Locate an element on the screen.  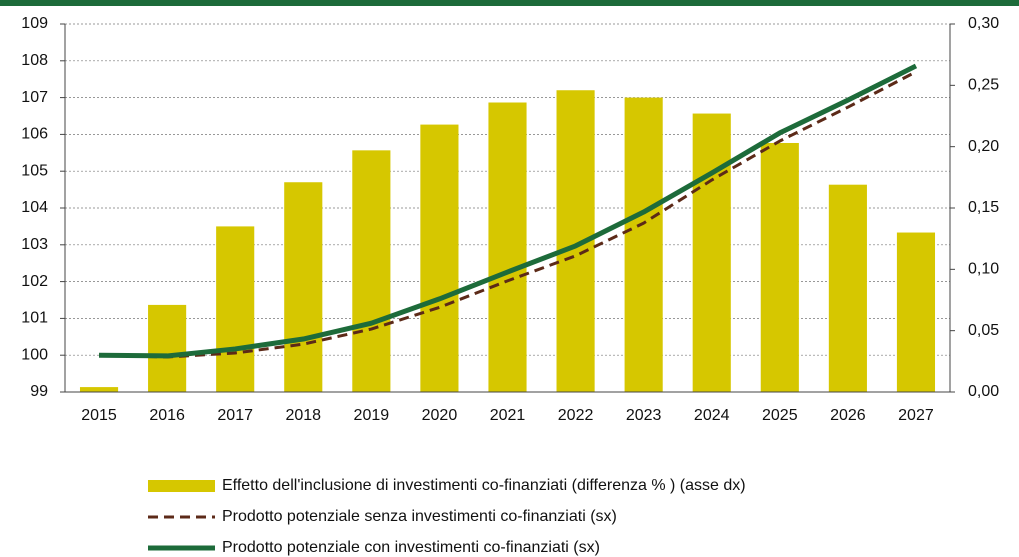
y2-tick-label: 0,30 is located at coordinates (983, 23).